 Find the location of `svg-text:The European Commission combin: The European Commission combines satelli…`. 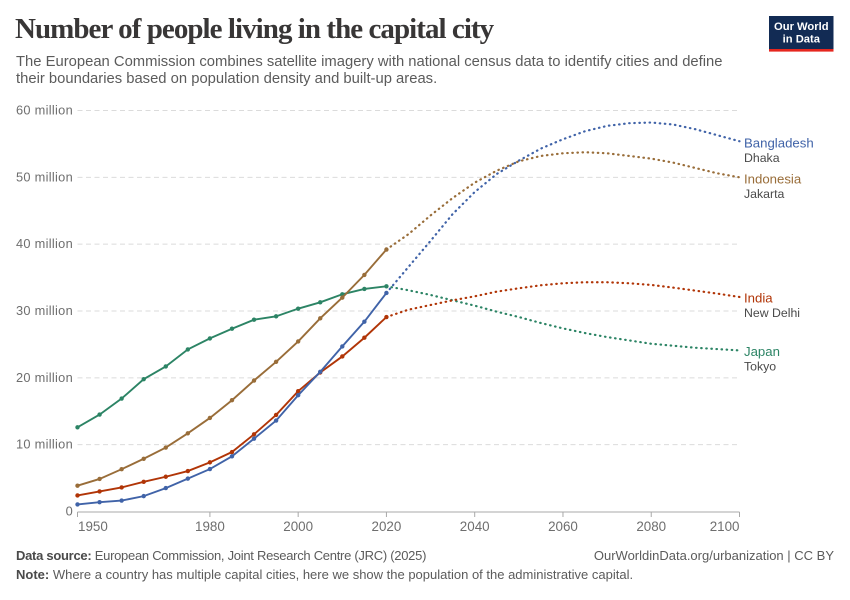

svg-text:The European Commission combin: The European Commission combines satelli… is located at coordinates (369, 62).